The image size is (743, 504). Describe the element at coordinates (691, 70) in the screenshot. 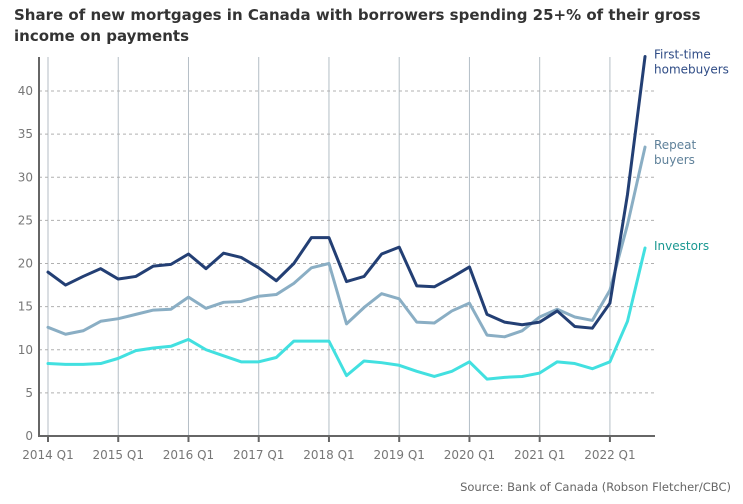

I see `series-label: homebuyers` at that location.